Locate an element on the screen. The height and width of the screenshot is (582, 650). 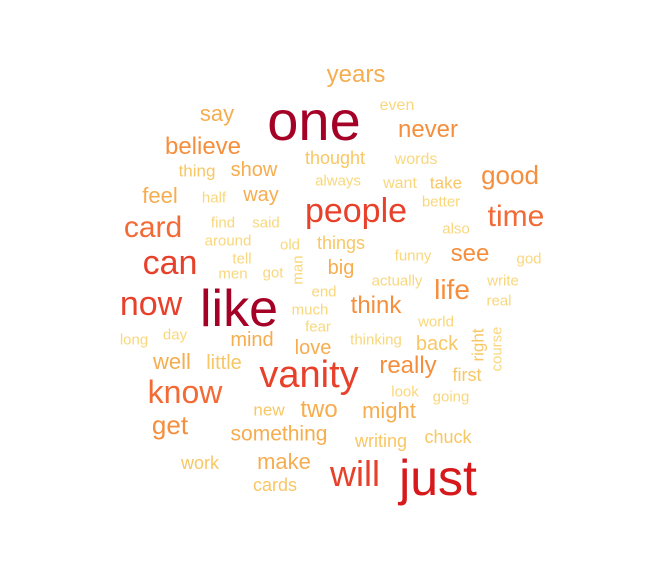
word-around: around is located at coordinates (228, 241).